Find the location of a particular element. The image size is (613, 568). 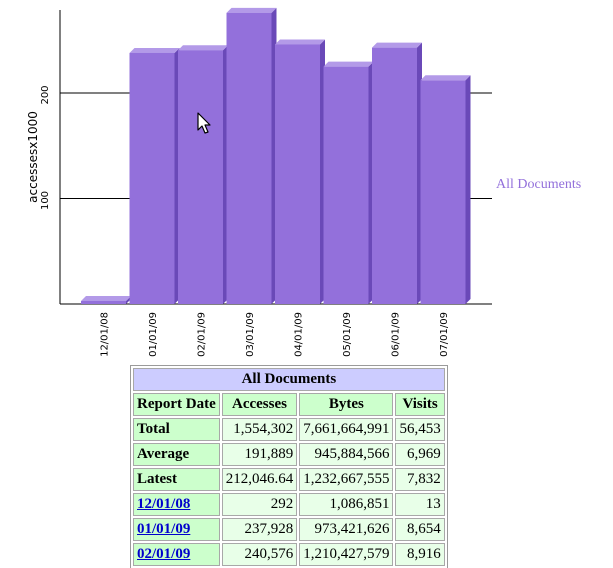

header-report-date: Report Date is located at coordinates (176, 404).